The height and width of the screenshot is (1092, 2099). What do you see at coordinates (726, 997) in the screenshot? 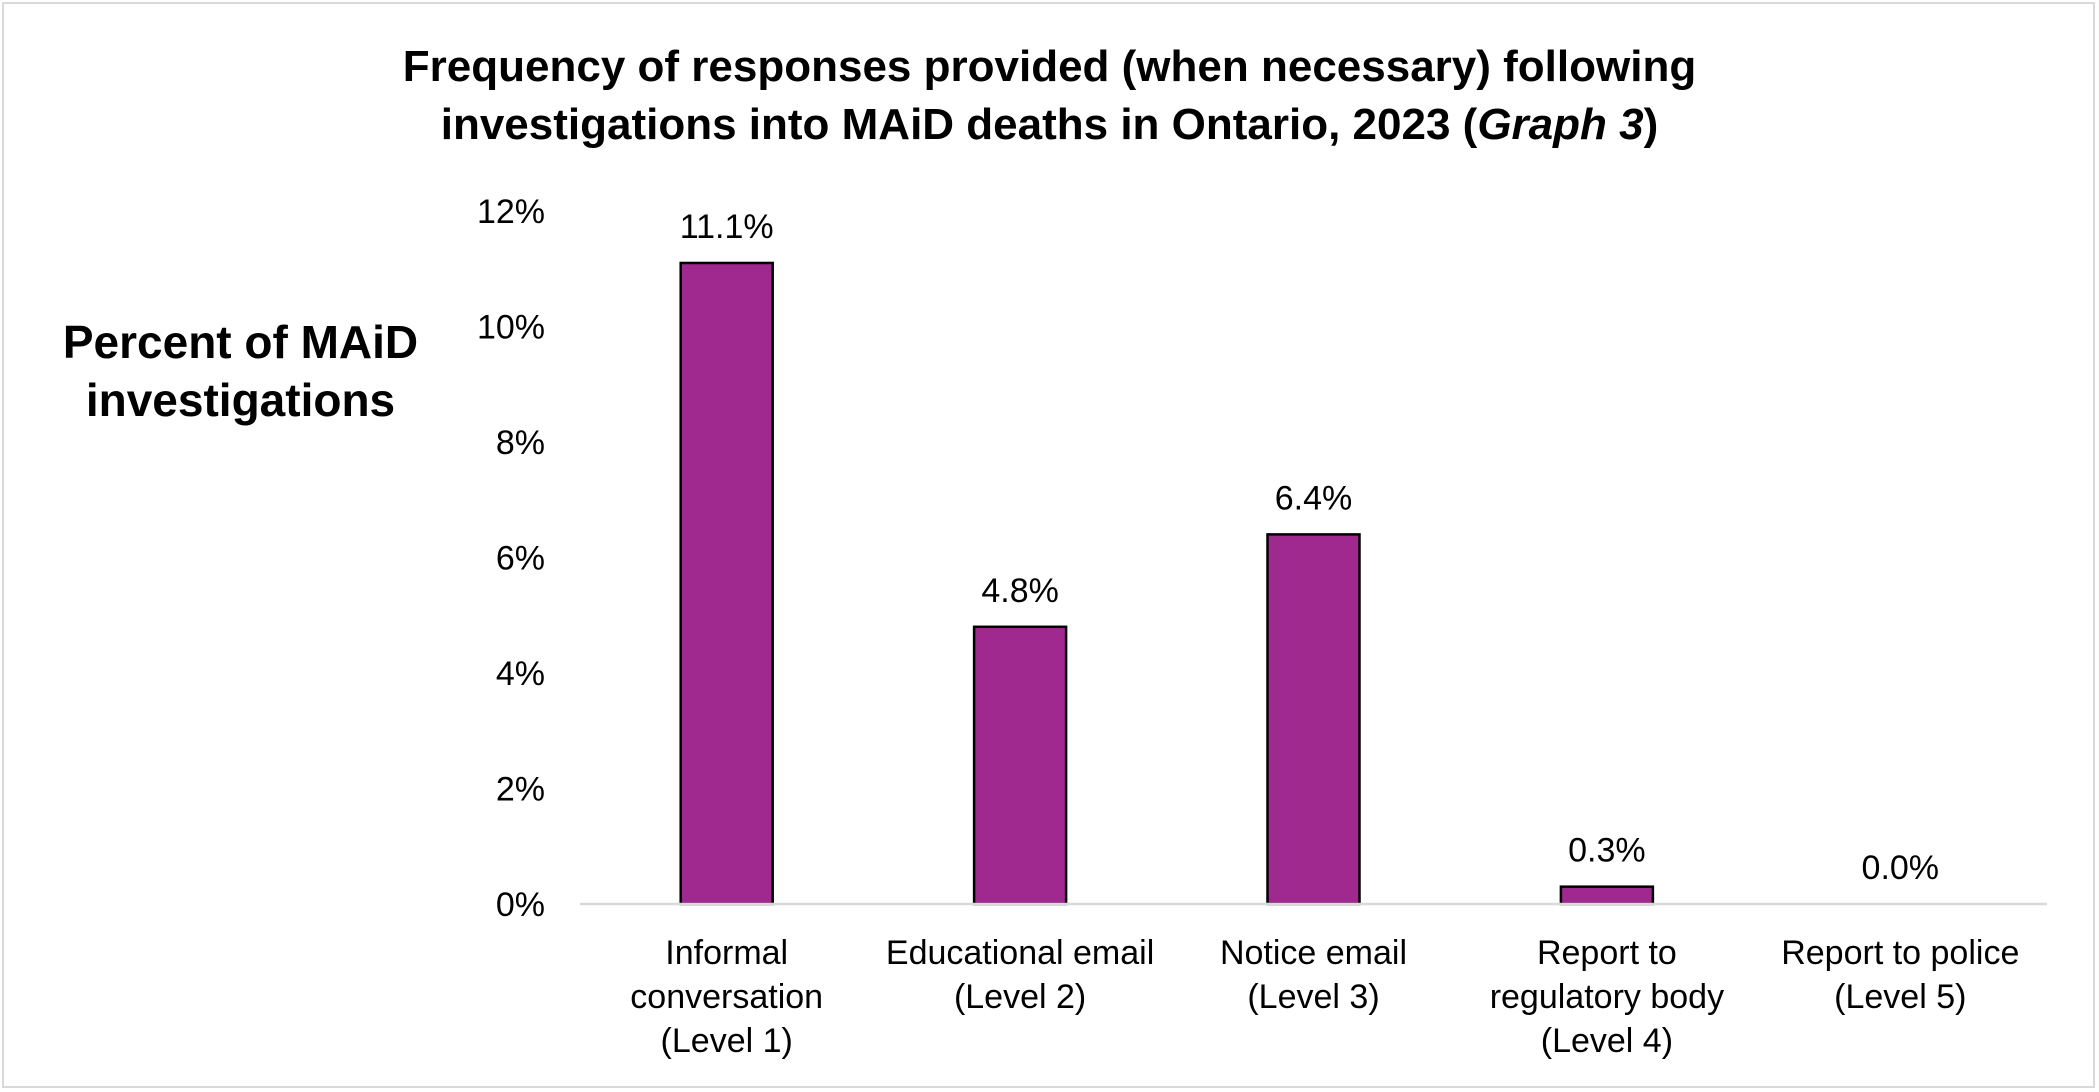
I see `category-label: Informal conversation (Level 1)` at bounding box center [726, 997].